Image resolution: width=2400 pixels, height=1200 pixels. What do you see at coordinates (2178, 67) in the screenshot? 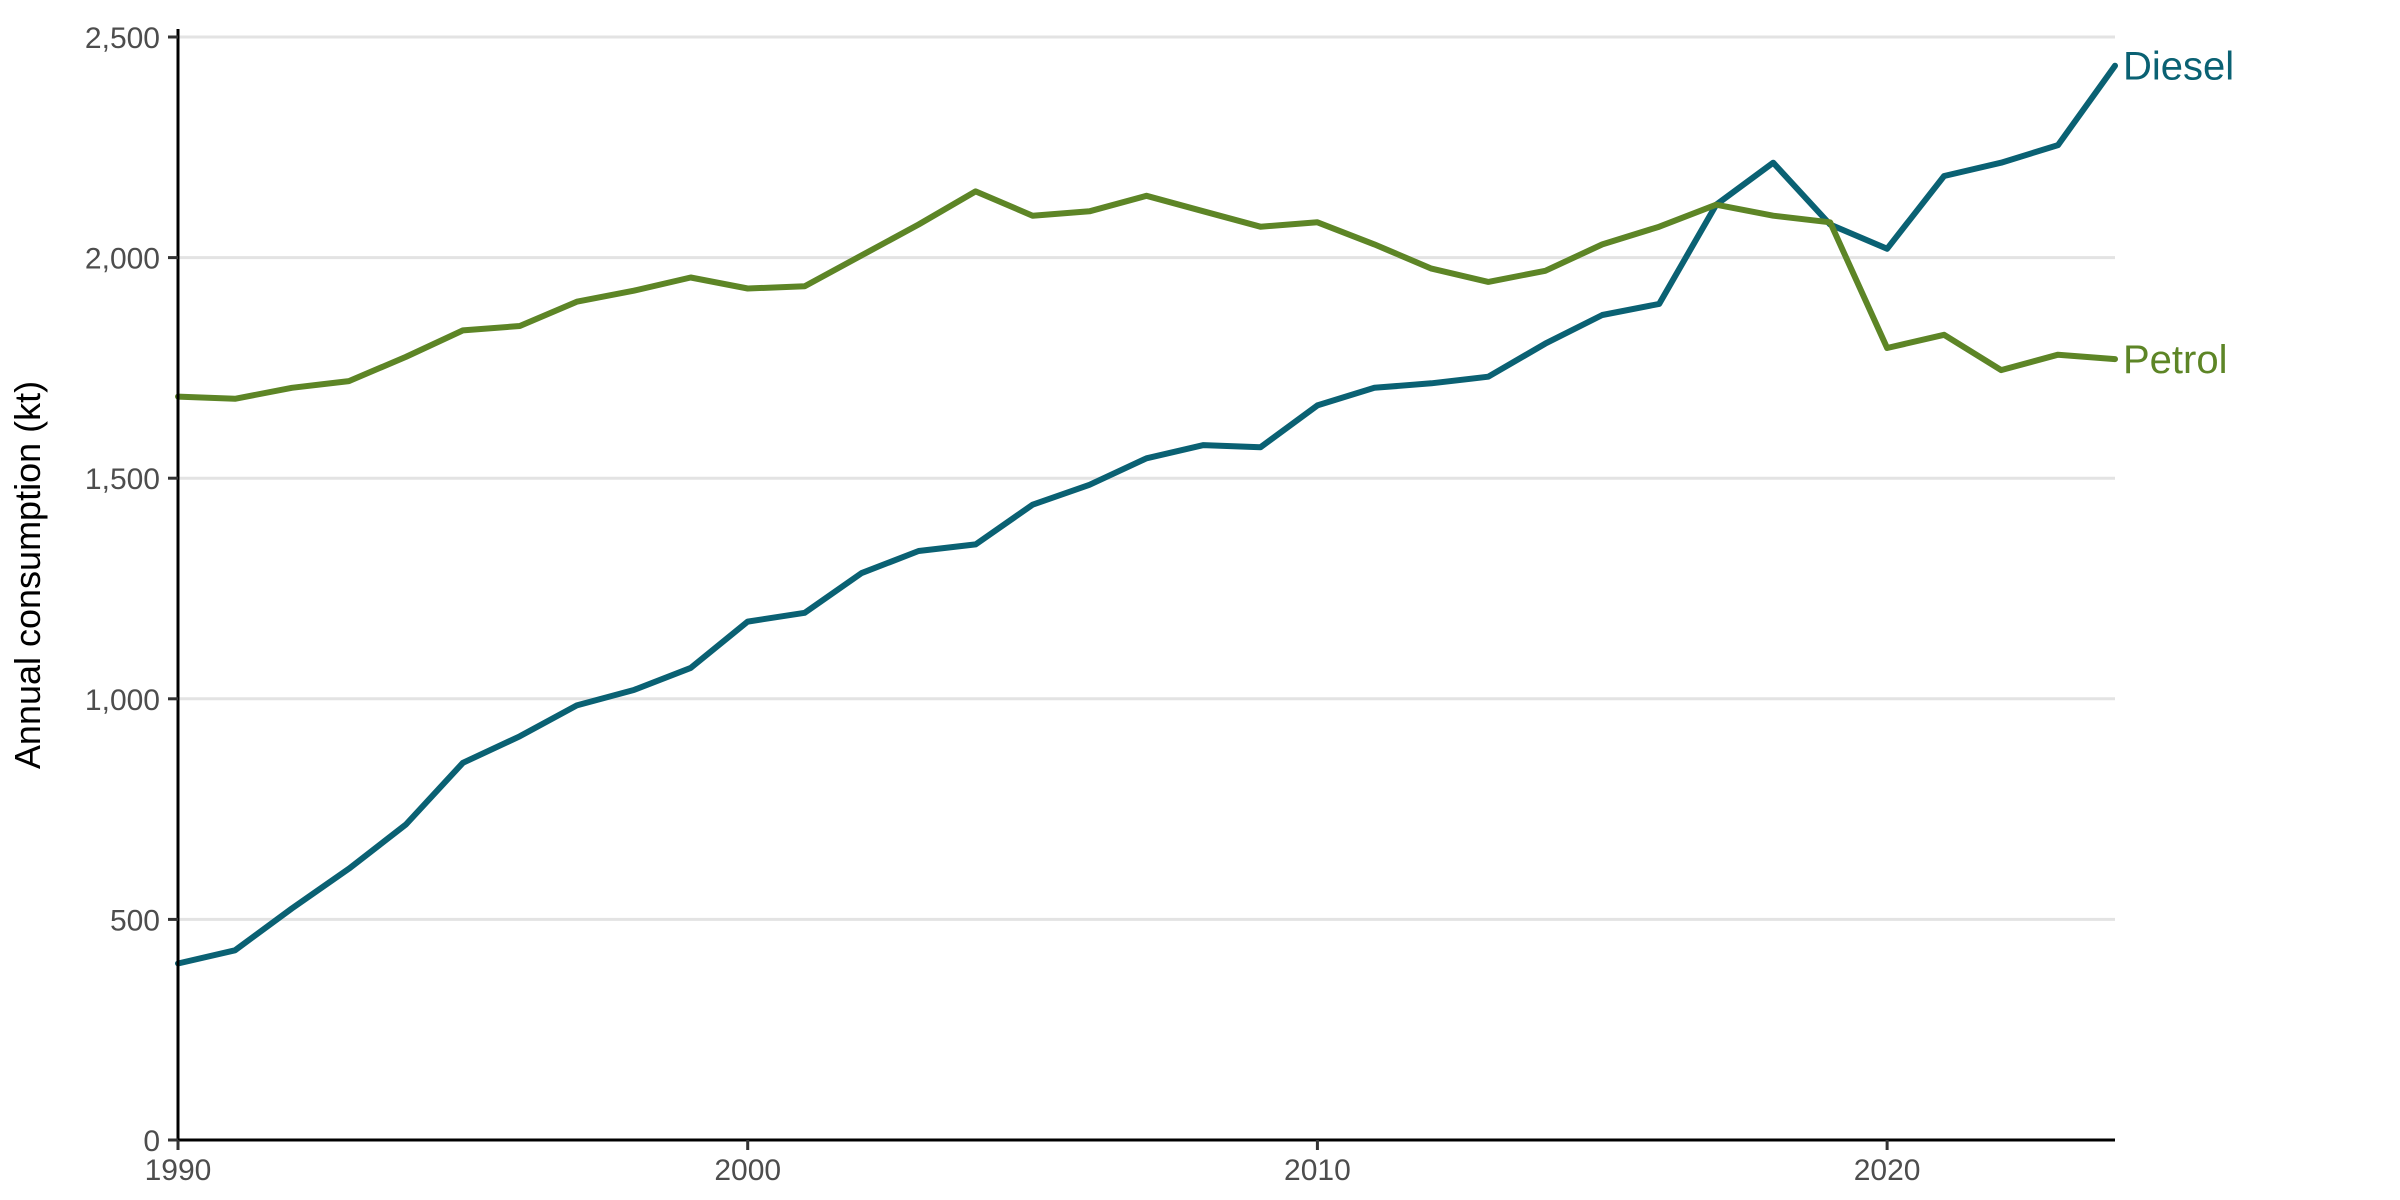
I see `series-label-diesel: Diesel` at bounding box center [2178, 67].